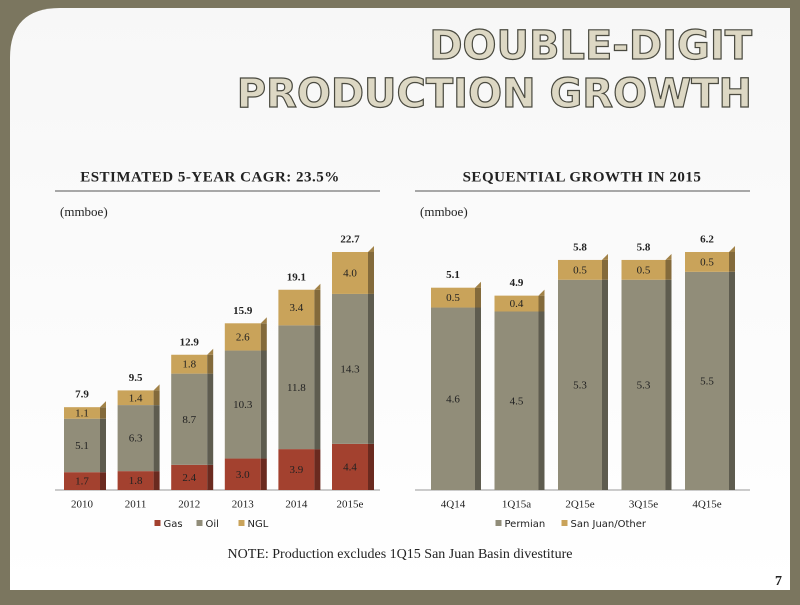 The image size is (800, 605). What do you see at coordinates (243, 337) in the screenshot?
I see `value-label: 2.6` at bounding box center [243, 337].